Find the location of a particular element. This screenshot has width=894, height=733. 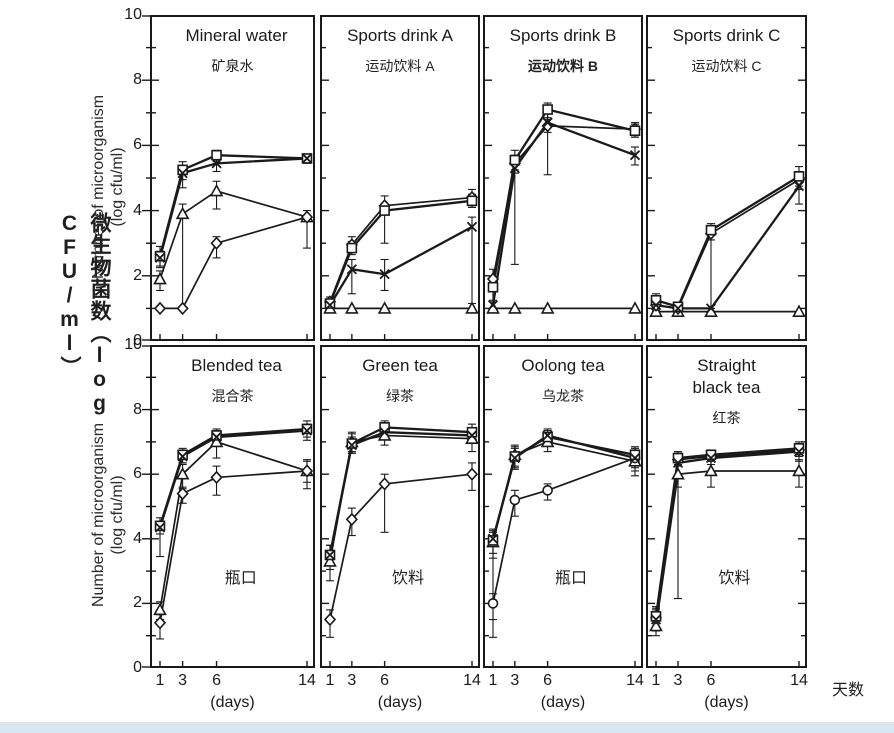

panel-title: Oolong tea is located at coordinates (563, 365).